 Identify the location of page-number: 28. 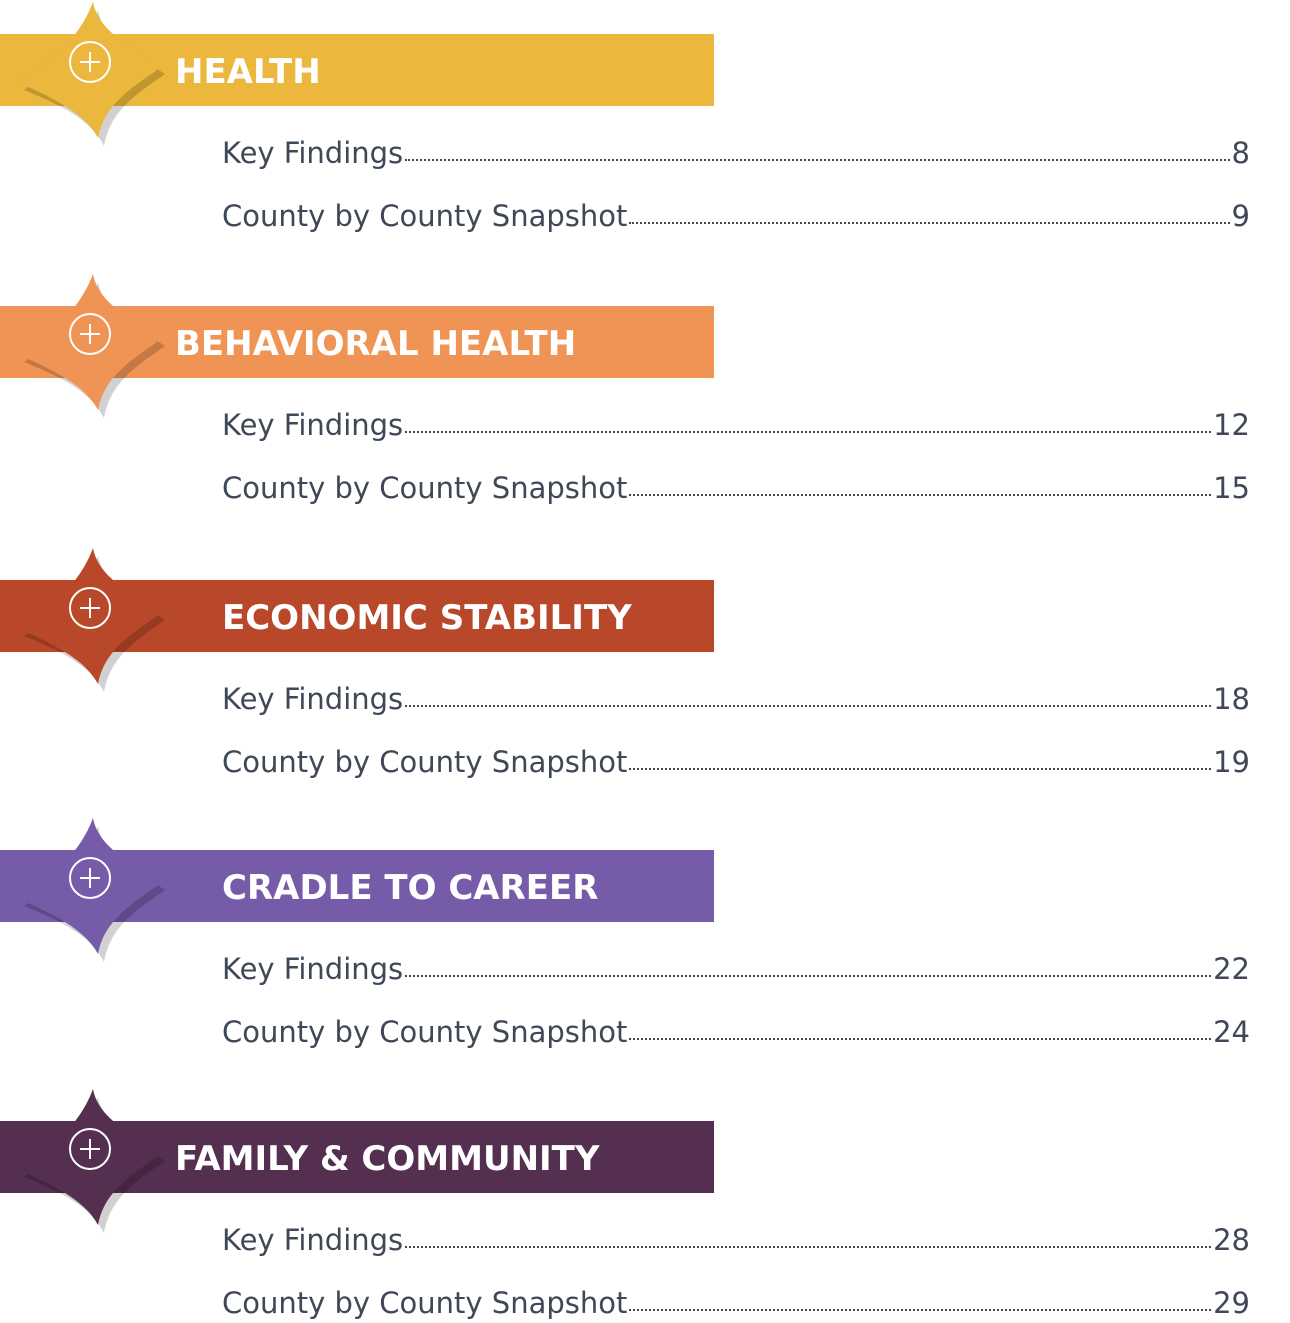
(1231, 1240).